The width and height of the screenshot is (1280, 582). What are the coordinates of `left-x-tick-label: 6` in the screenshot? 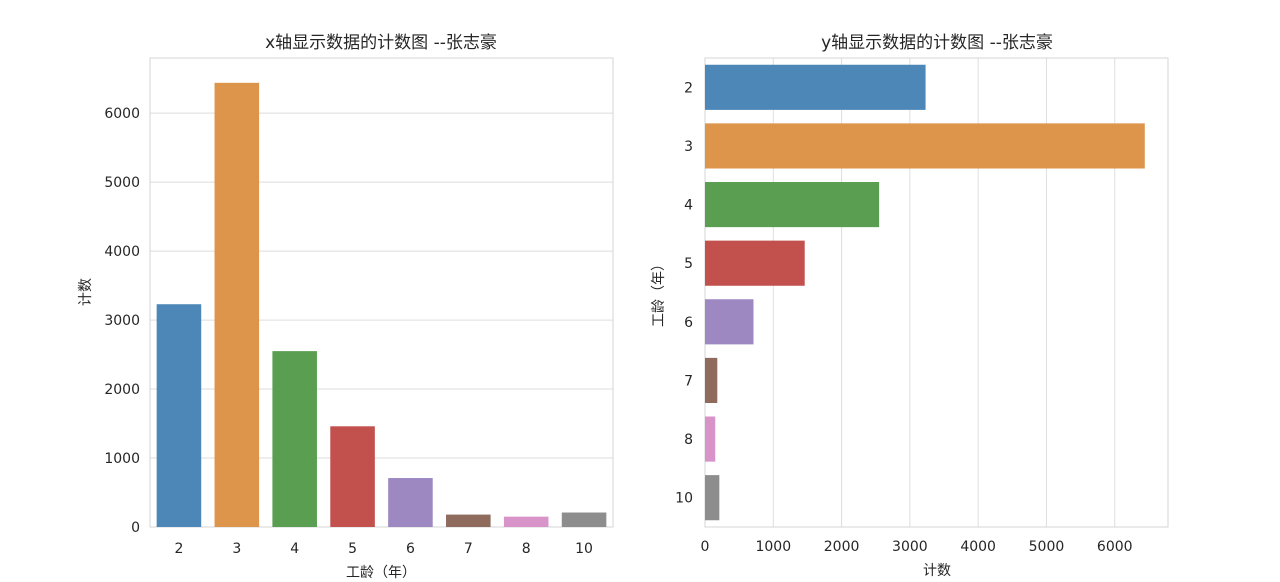 It's located at (410, 549).